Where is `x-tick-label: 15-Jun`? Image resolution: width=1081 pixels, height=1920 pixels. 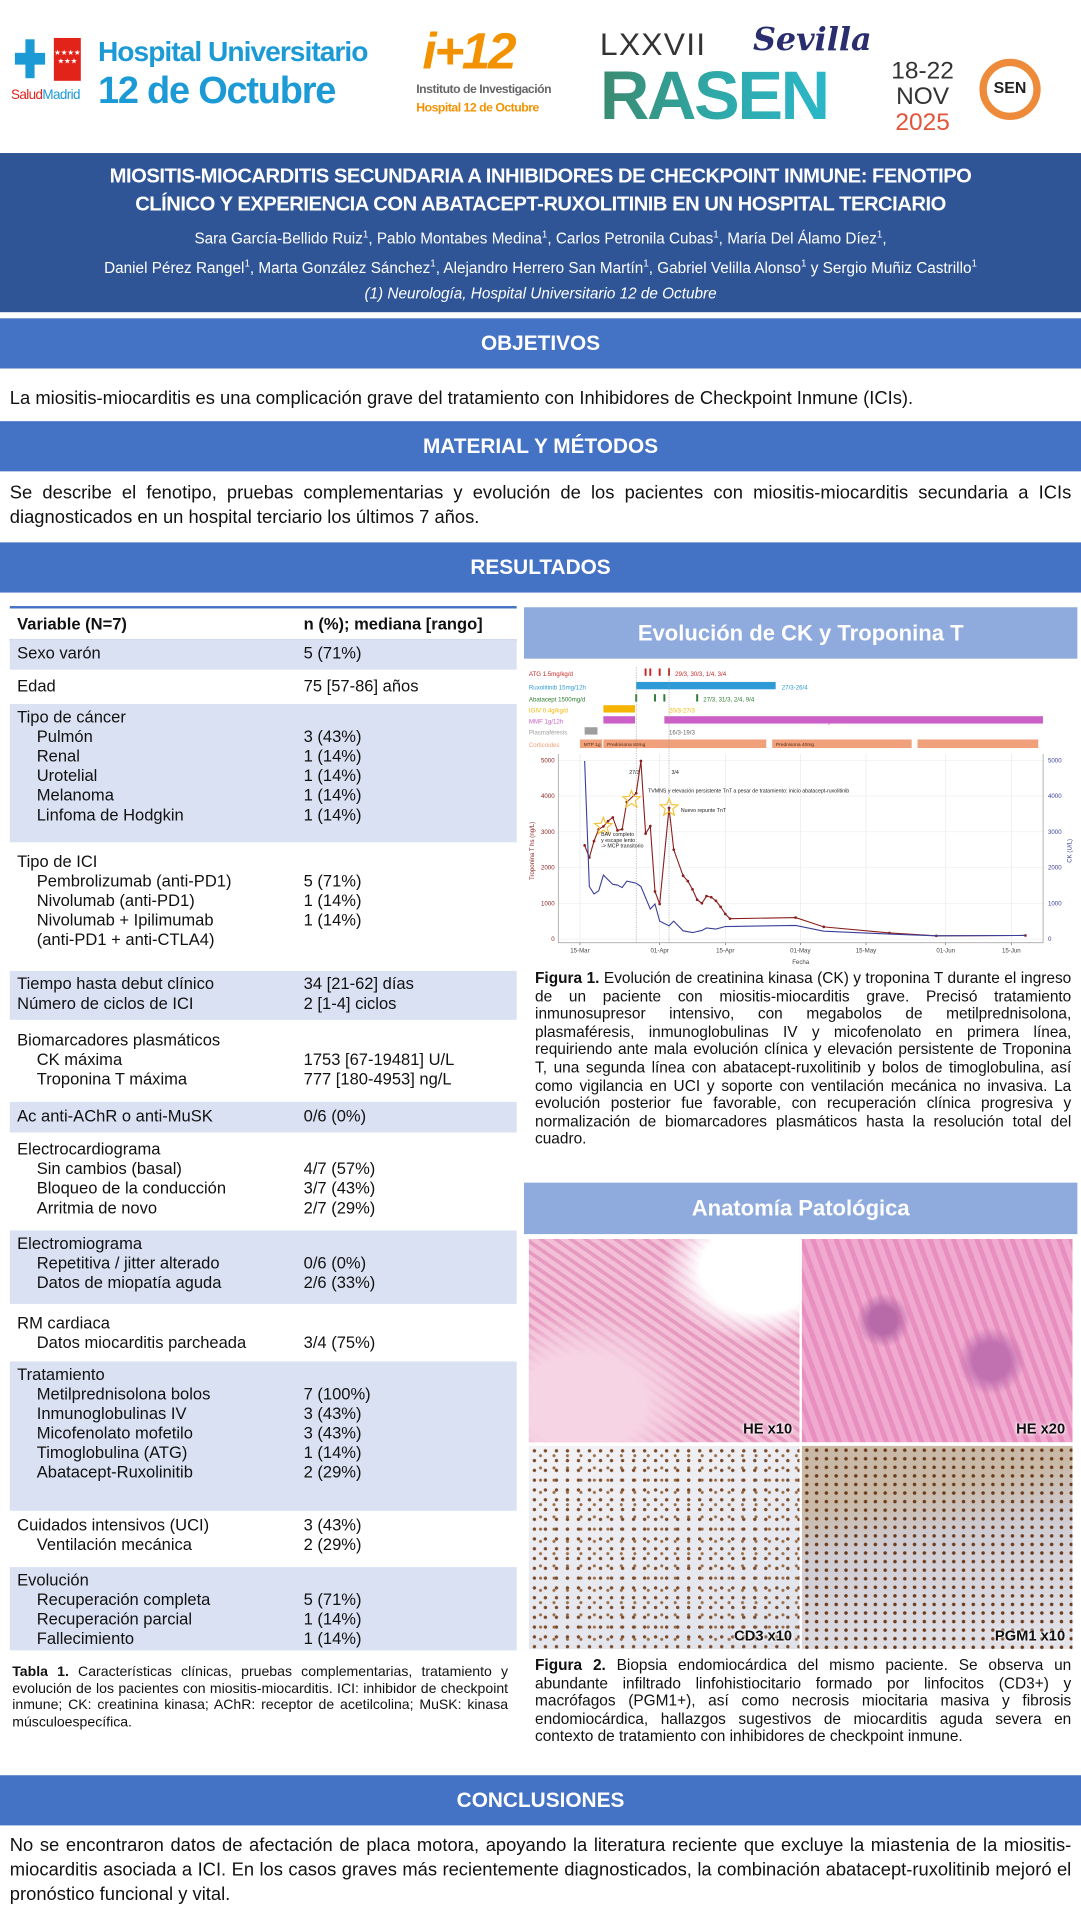
x-tick-label: 15-Jun is located at coordinates (1011, 951).